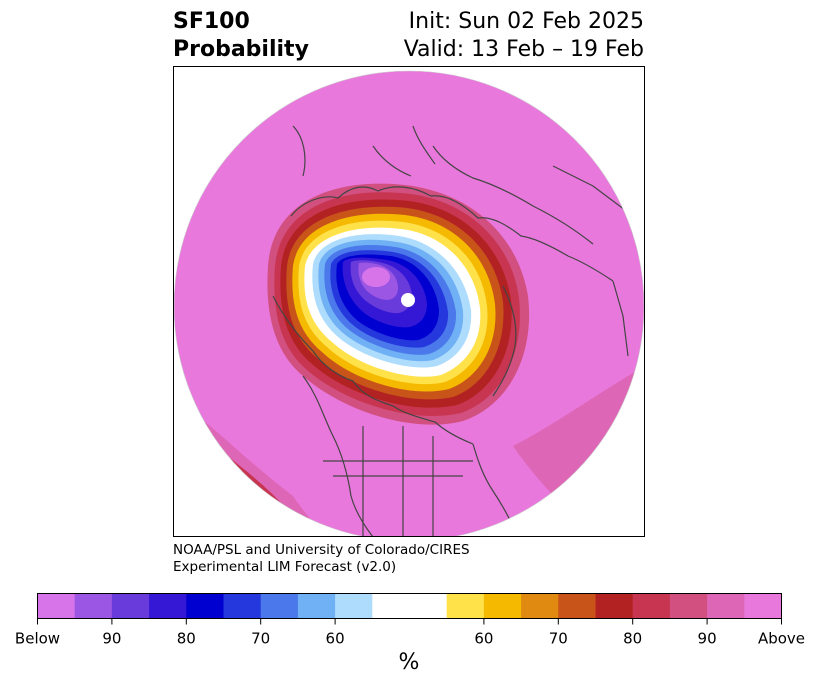 This screenshot has width=819, height=686. What do you see at coordinates (211, 21) in the screenshot?
I see `title-line-variable: SF100` at bounding box center [211, 21].